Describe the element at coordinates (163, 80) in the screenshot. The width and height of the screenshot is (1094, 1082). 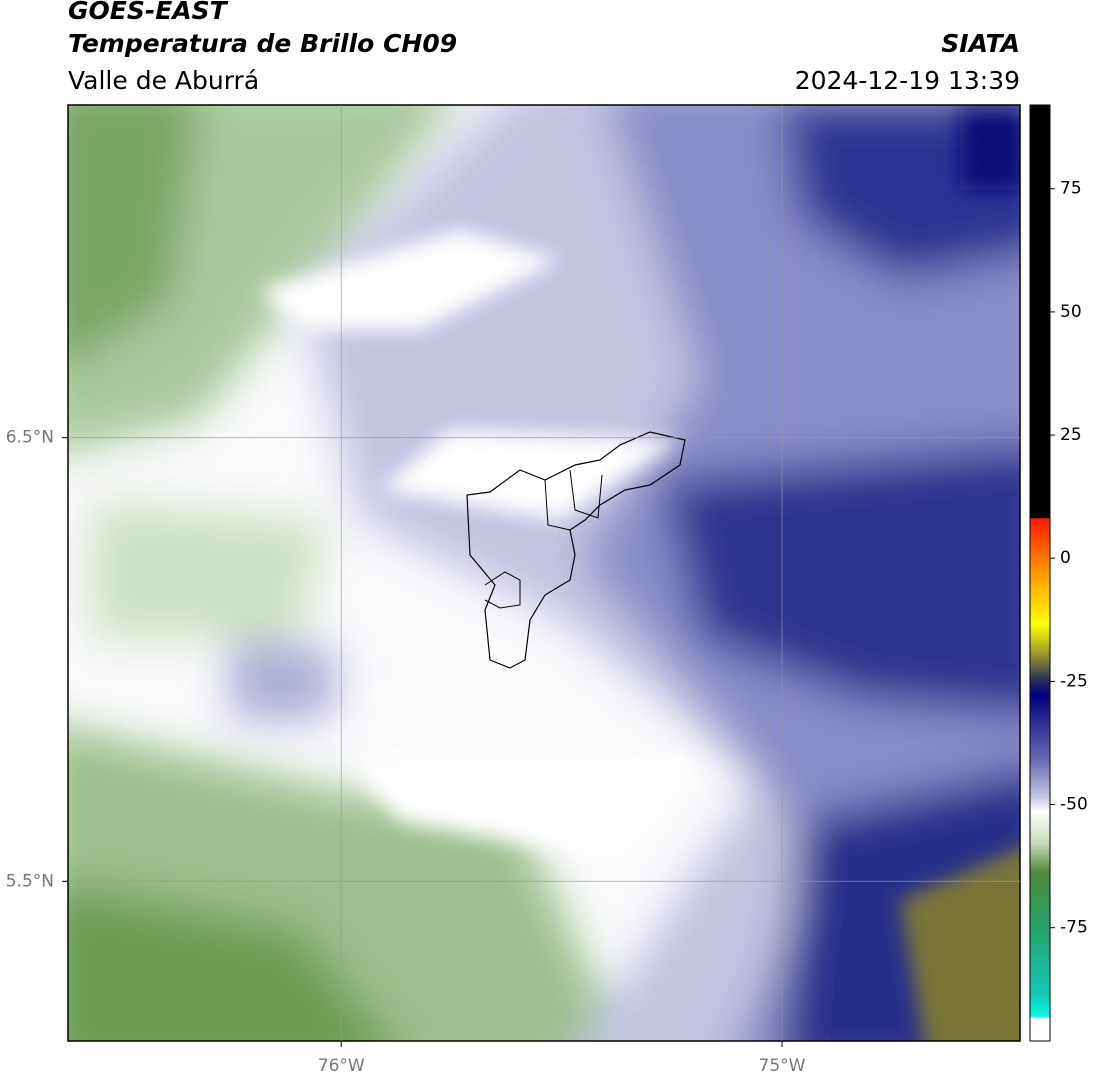
I see `region-label: Valle de Aburrá` at that location.